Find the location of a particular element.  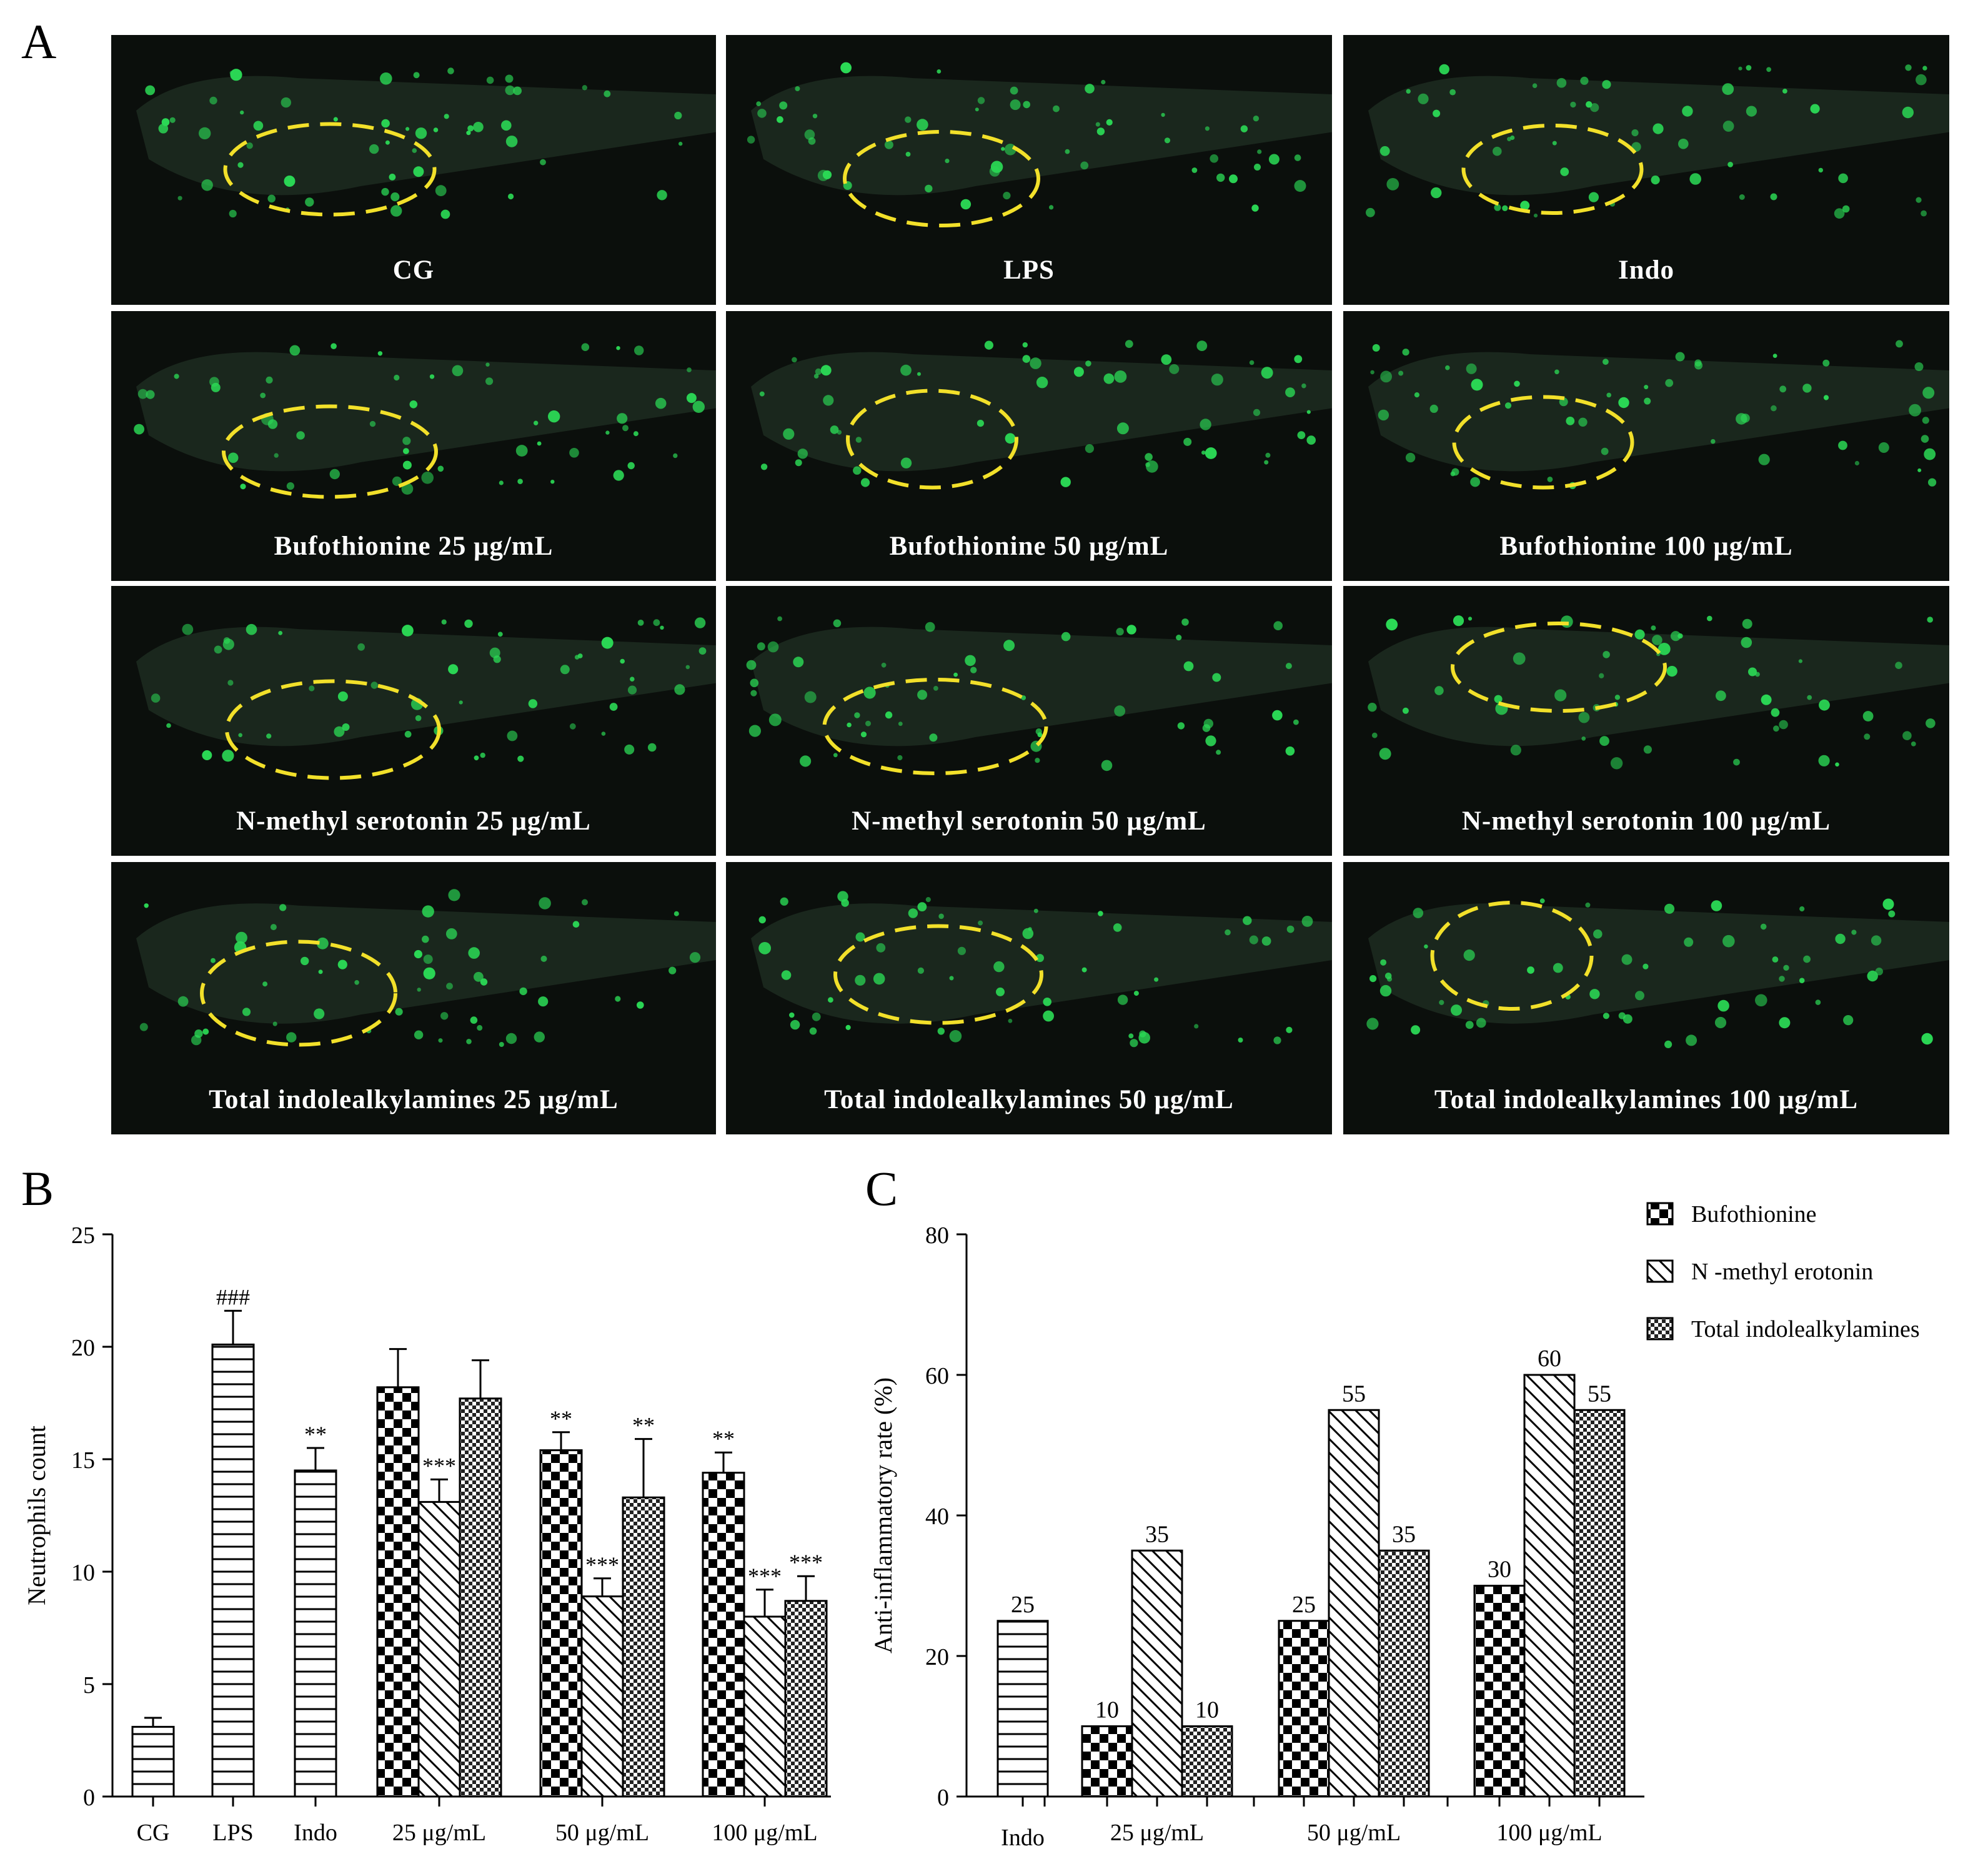

micrograph-cell: Bufothionine 100 μg/mL is located at coordinates (1646, 446).